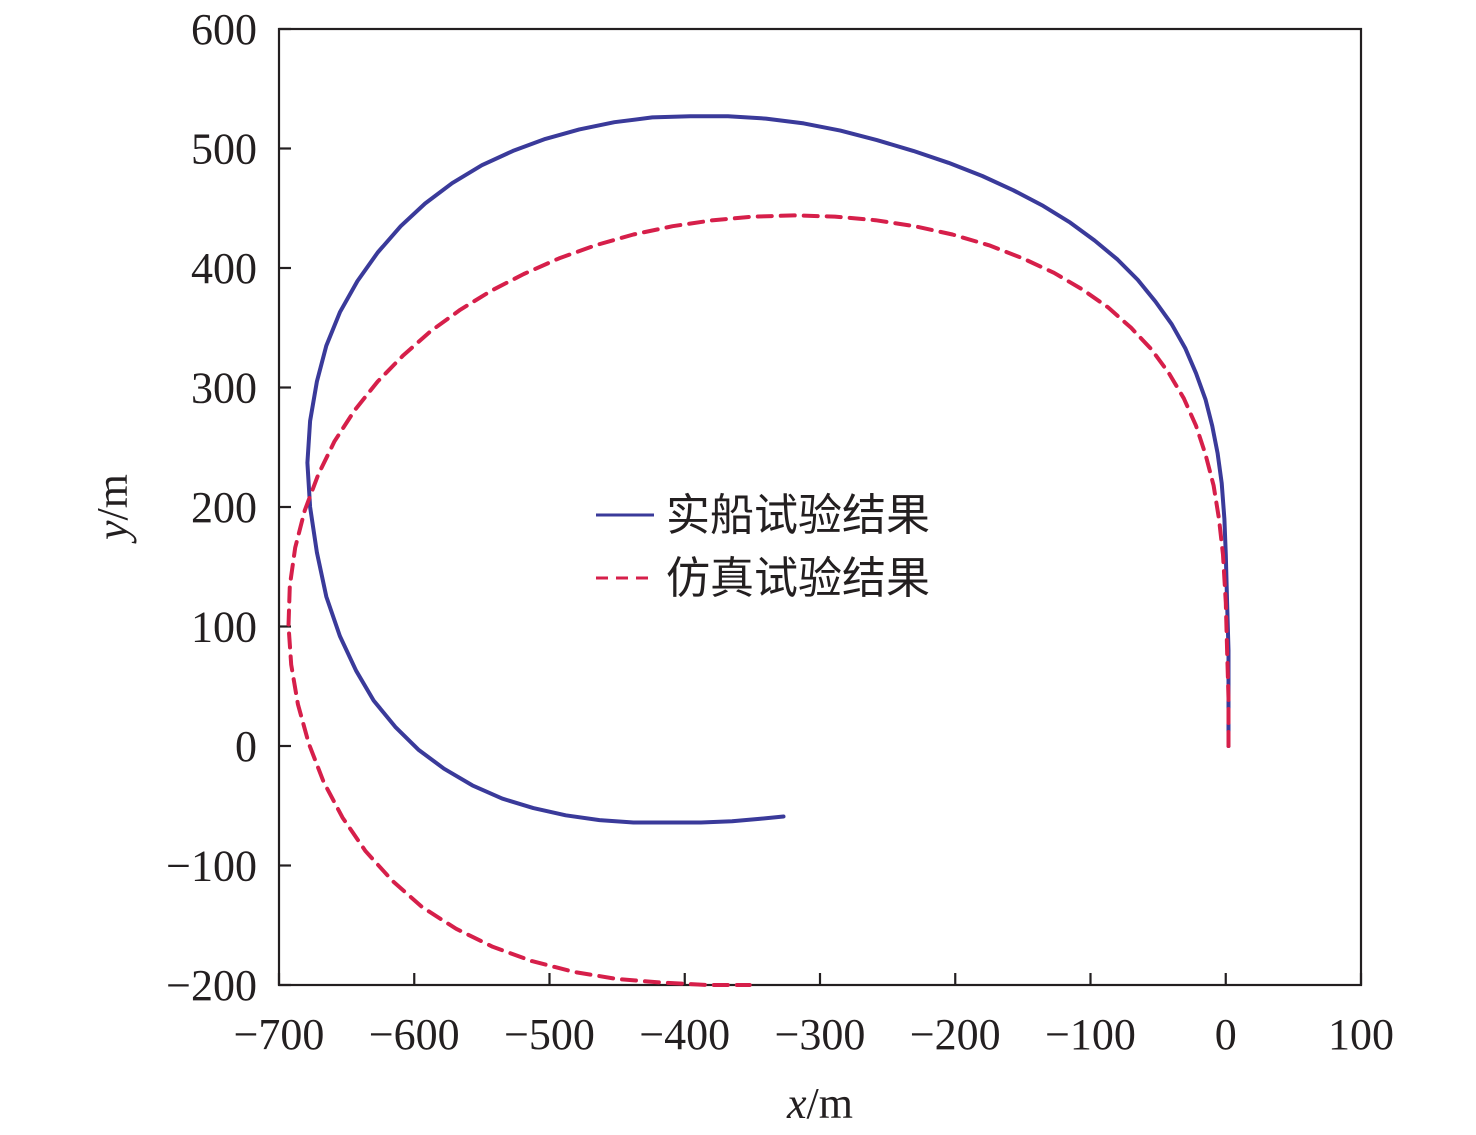 The width and height of the screenshot is (1476, 1135). What do you see at coordinates (798, 515) in the screenshot?
I see `legend-label-experiment: 实船试验结果` at bounding box center [798, 515].